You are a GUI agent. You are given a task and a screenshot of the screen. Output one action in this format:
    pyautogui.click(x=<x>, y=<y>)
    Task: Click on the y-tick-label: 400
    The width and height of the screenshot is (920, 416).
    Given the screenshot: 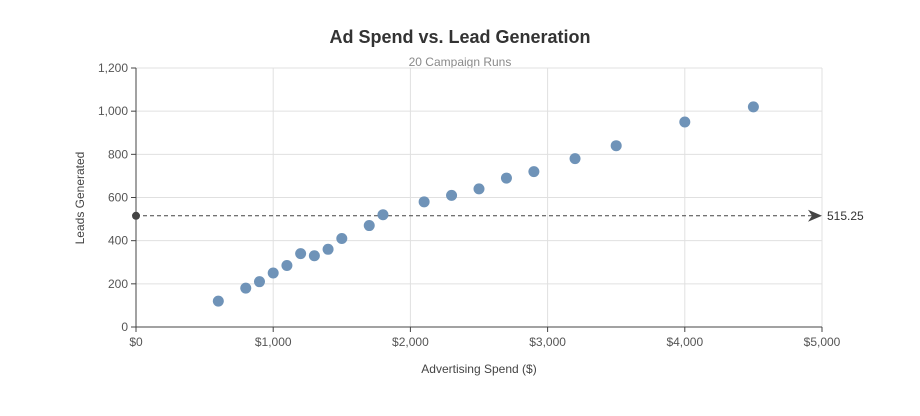 What is the action you would take?
    pyautogui.click(x=118, y=241)
    